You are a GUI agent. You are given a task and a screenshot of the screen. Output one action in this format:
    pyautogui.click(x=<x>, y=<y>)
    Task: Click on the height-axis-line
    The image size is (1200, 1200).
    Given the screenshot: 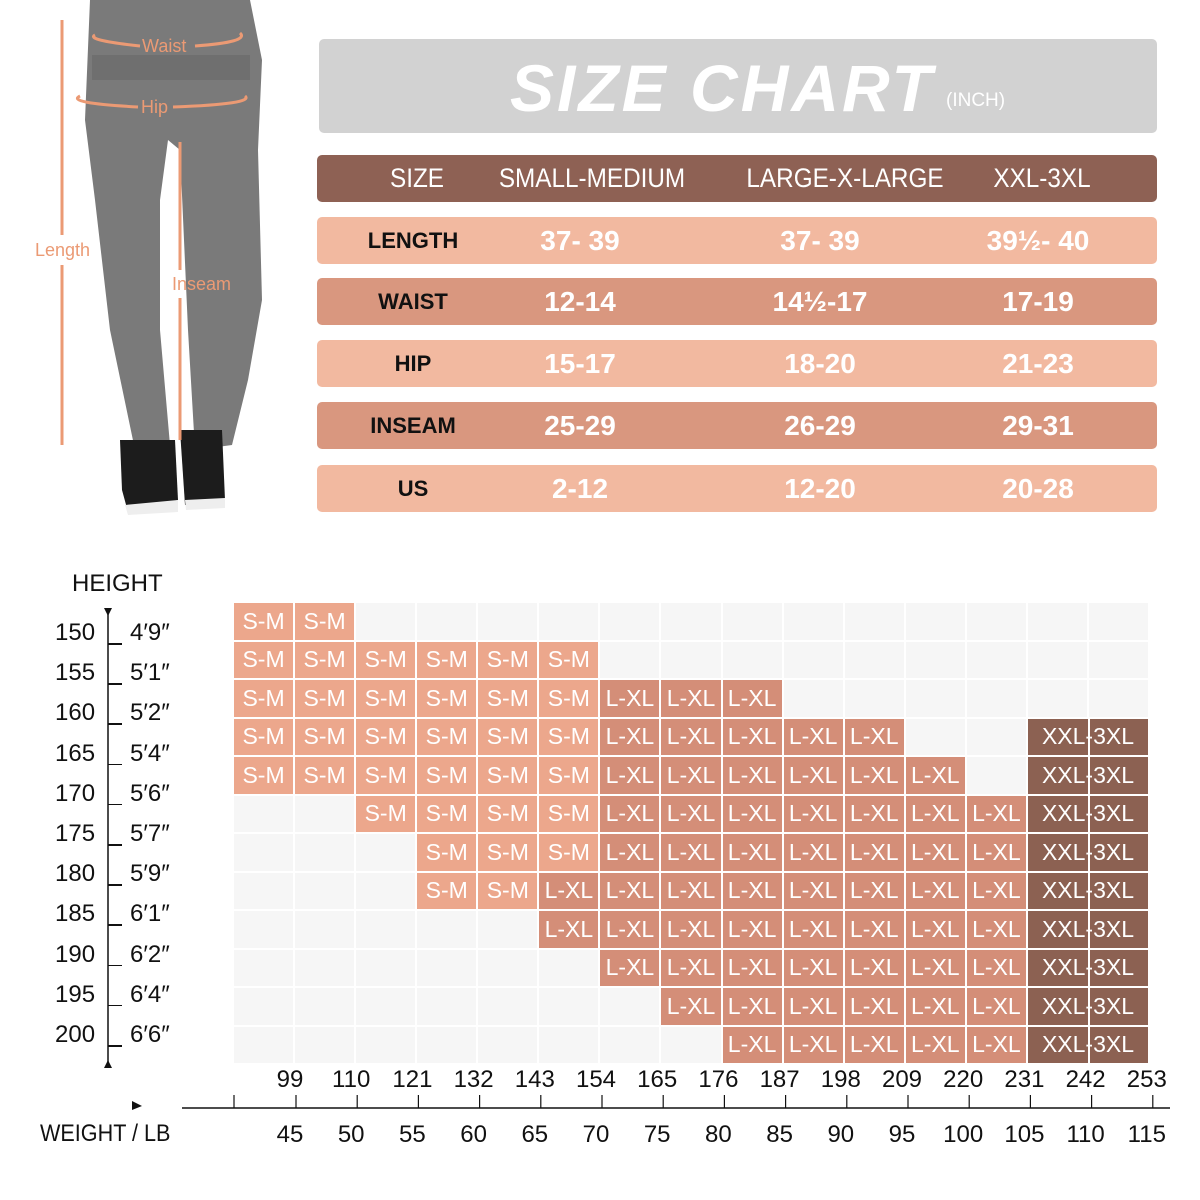 What is the action you would take?
    pyautogui.click(x=108, y=838)
    